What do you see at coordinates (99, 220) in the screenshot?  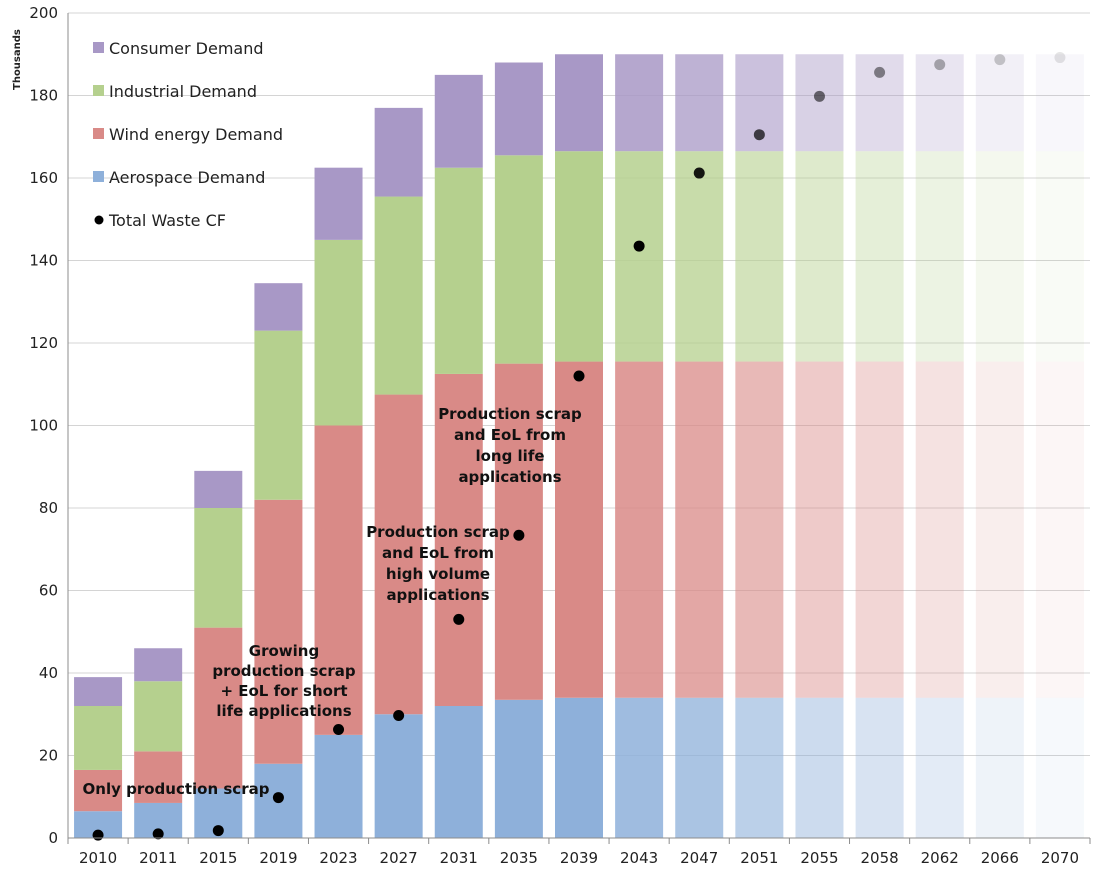 I see `legend-marker-dot` at bounding box center [99, 220].